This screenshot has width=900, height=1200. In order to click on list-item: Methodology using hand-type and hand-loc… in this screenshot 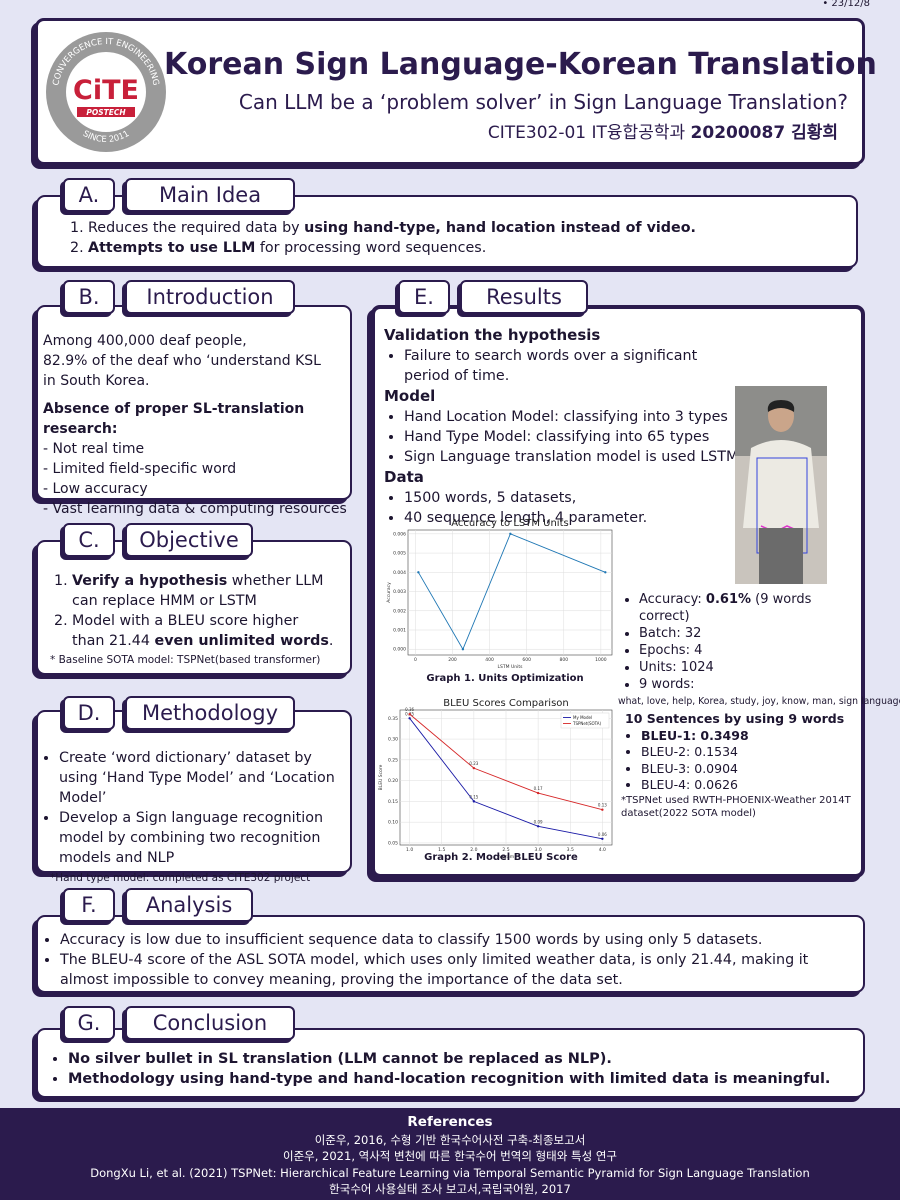, I will do `click(460, 1079)`.